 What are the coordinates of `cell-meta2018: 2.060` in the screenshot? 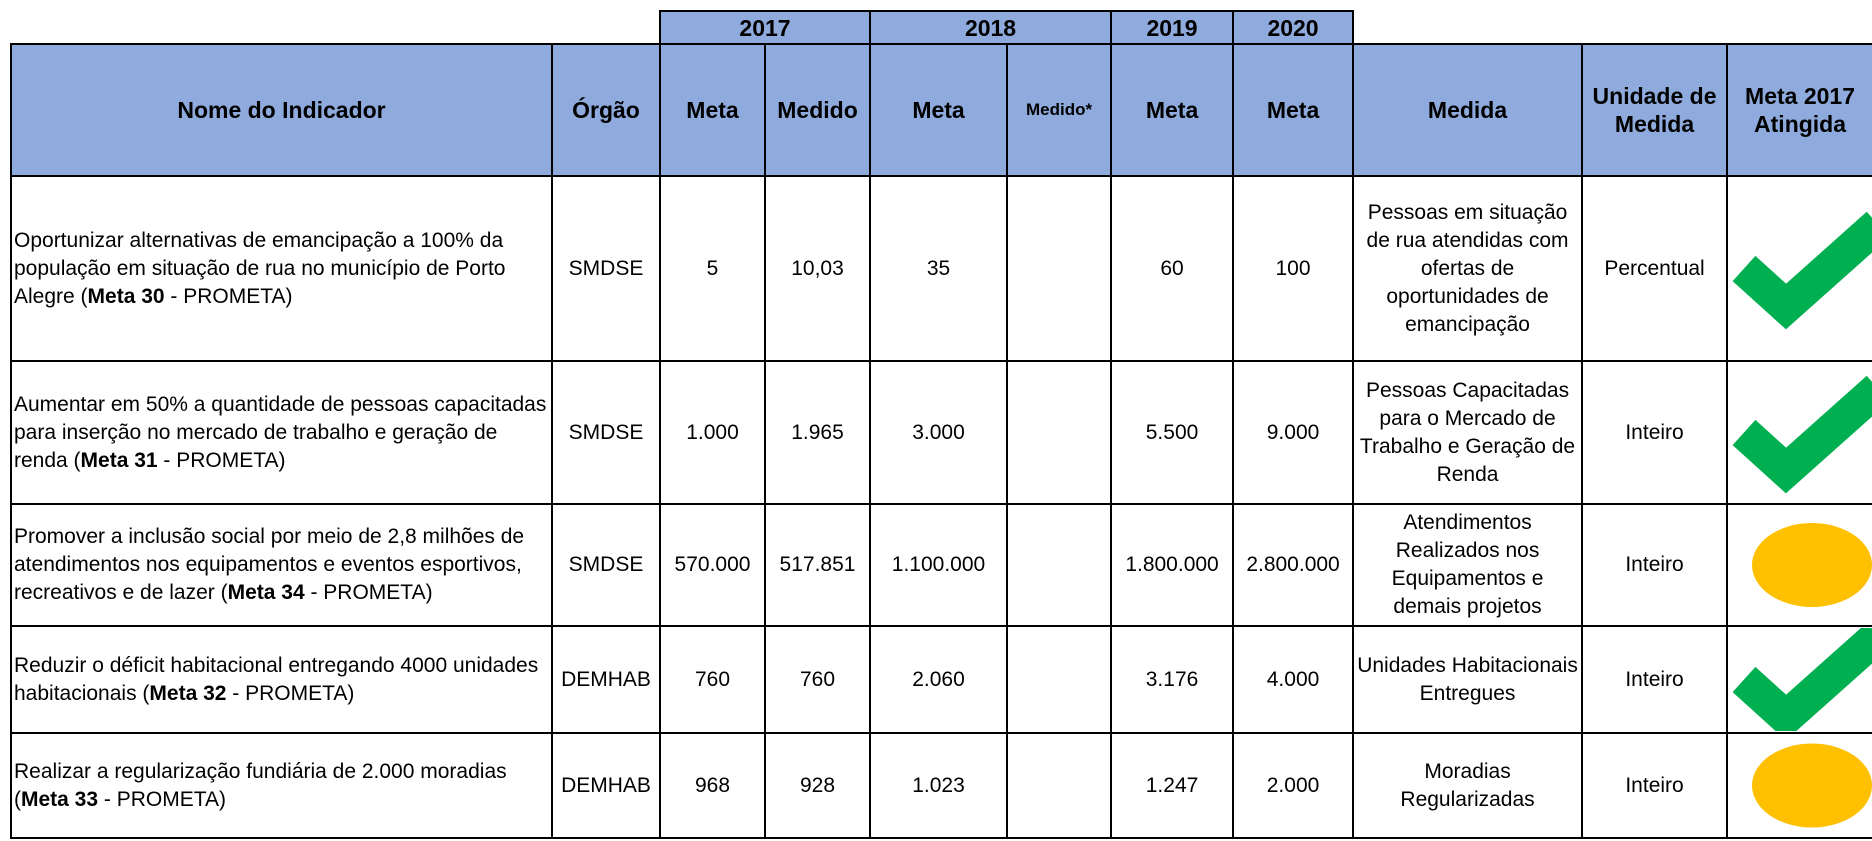 It's located at (939, 679).